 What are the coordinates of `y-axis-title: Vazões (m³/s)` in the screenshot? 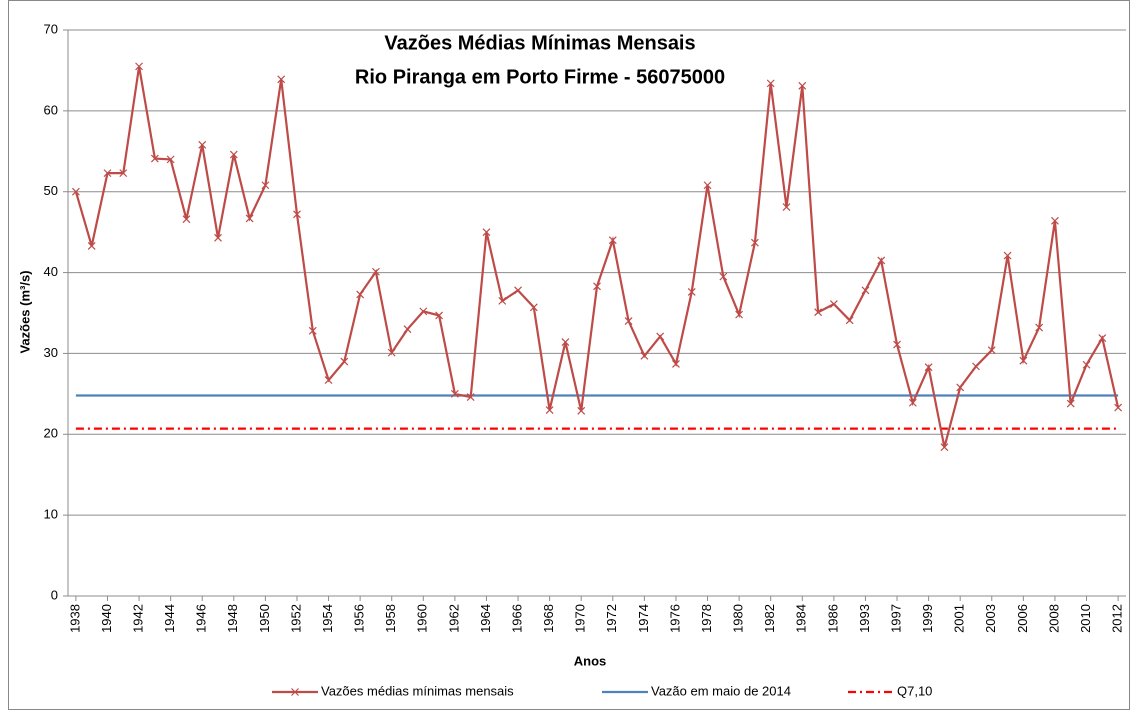 It's located at (24, 311).